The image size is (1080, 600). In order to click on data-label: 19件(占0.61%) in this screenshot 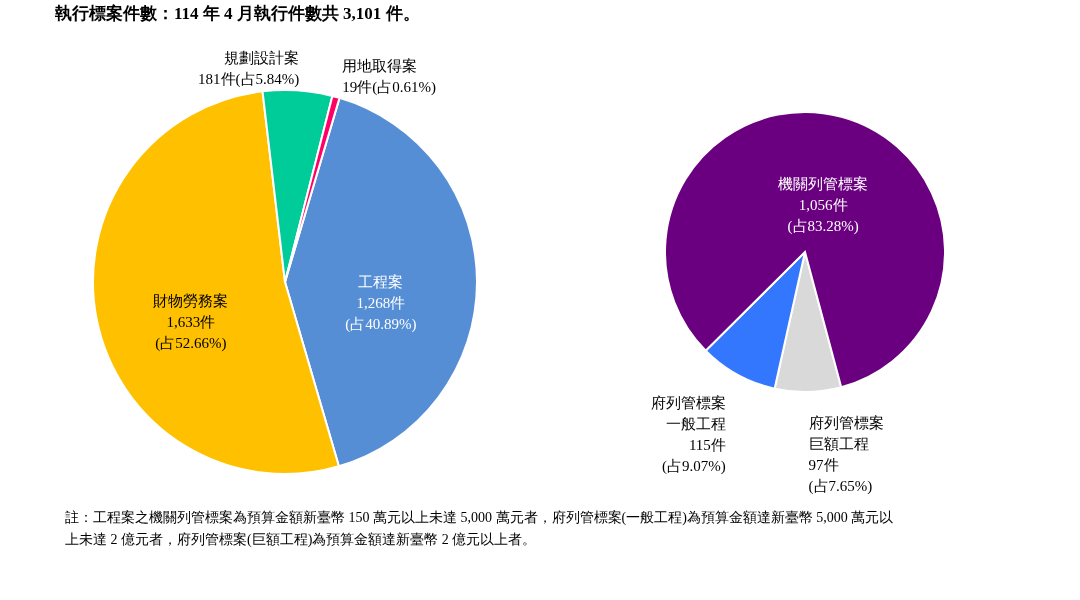, I will do `click(389, 87)`.